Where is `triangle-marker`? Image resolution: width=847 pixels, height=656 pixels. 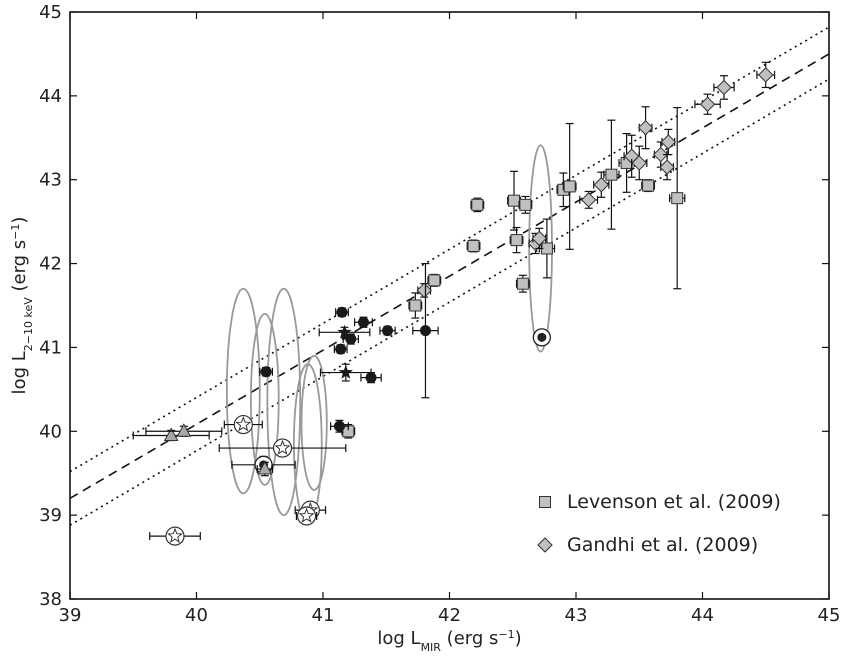 triangle-marker is located at coordinates (171, 434).